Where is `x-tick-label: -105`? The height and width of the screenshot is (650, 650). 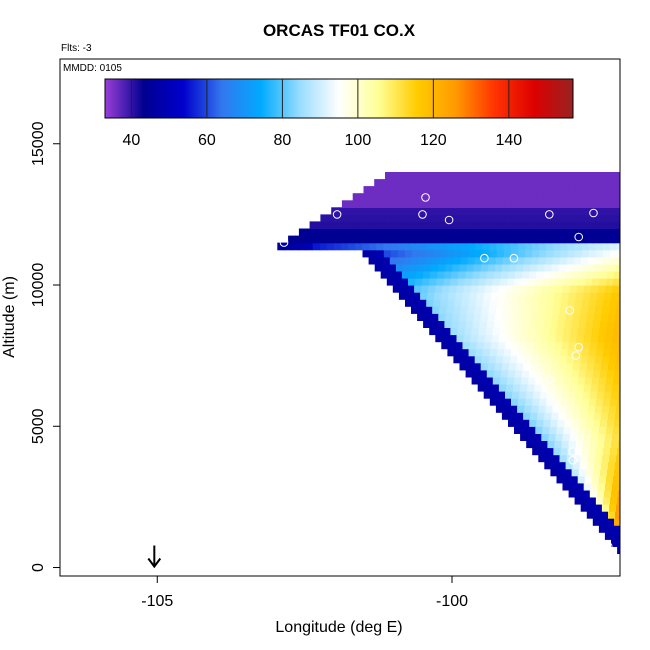 x-tick-label: -105 is located at coordinates (157, 601).